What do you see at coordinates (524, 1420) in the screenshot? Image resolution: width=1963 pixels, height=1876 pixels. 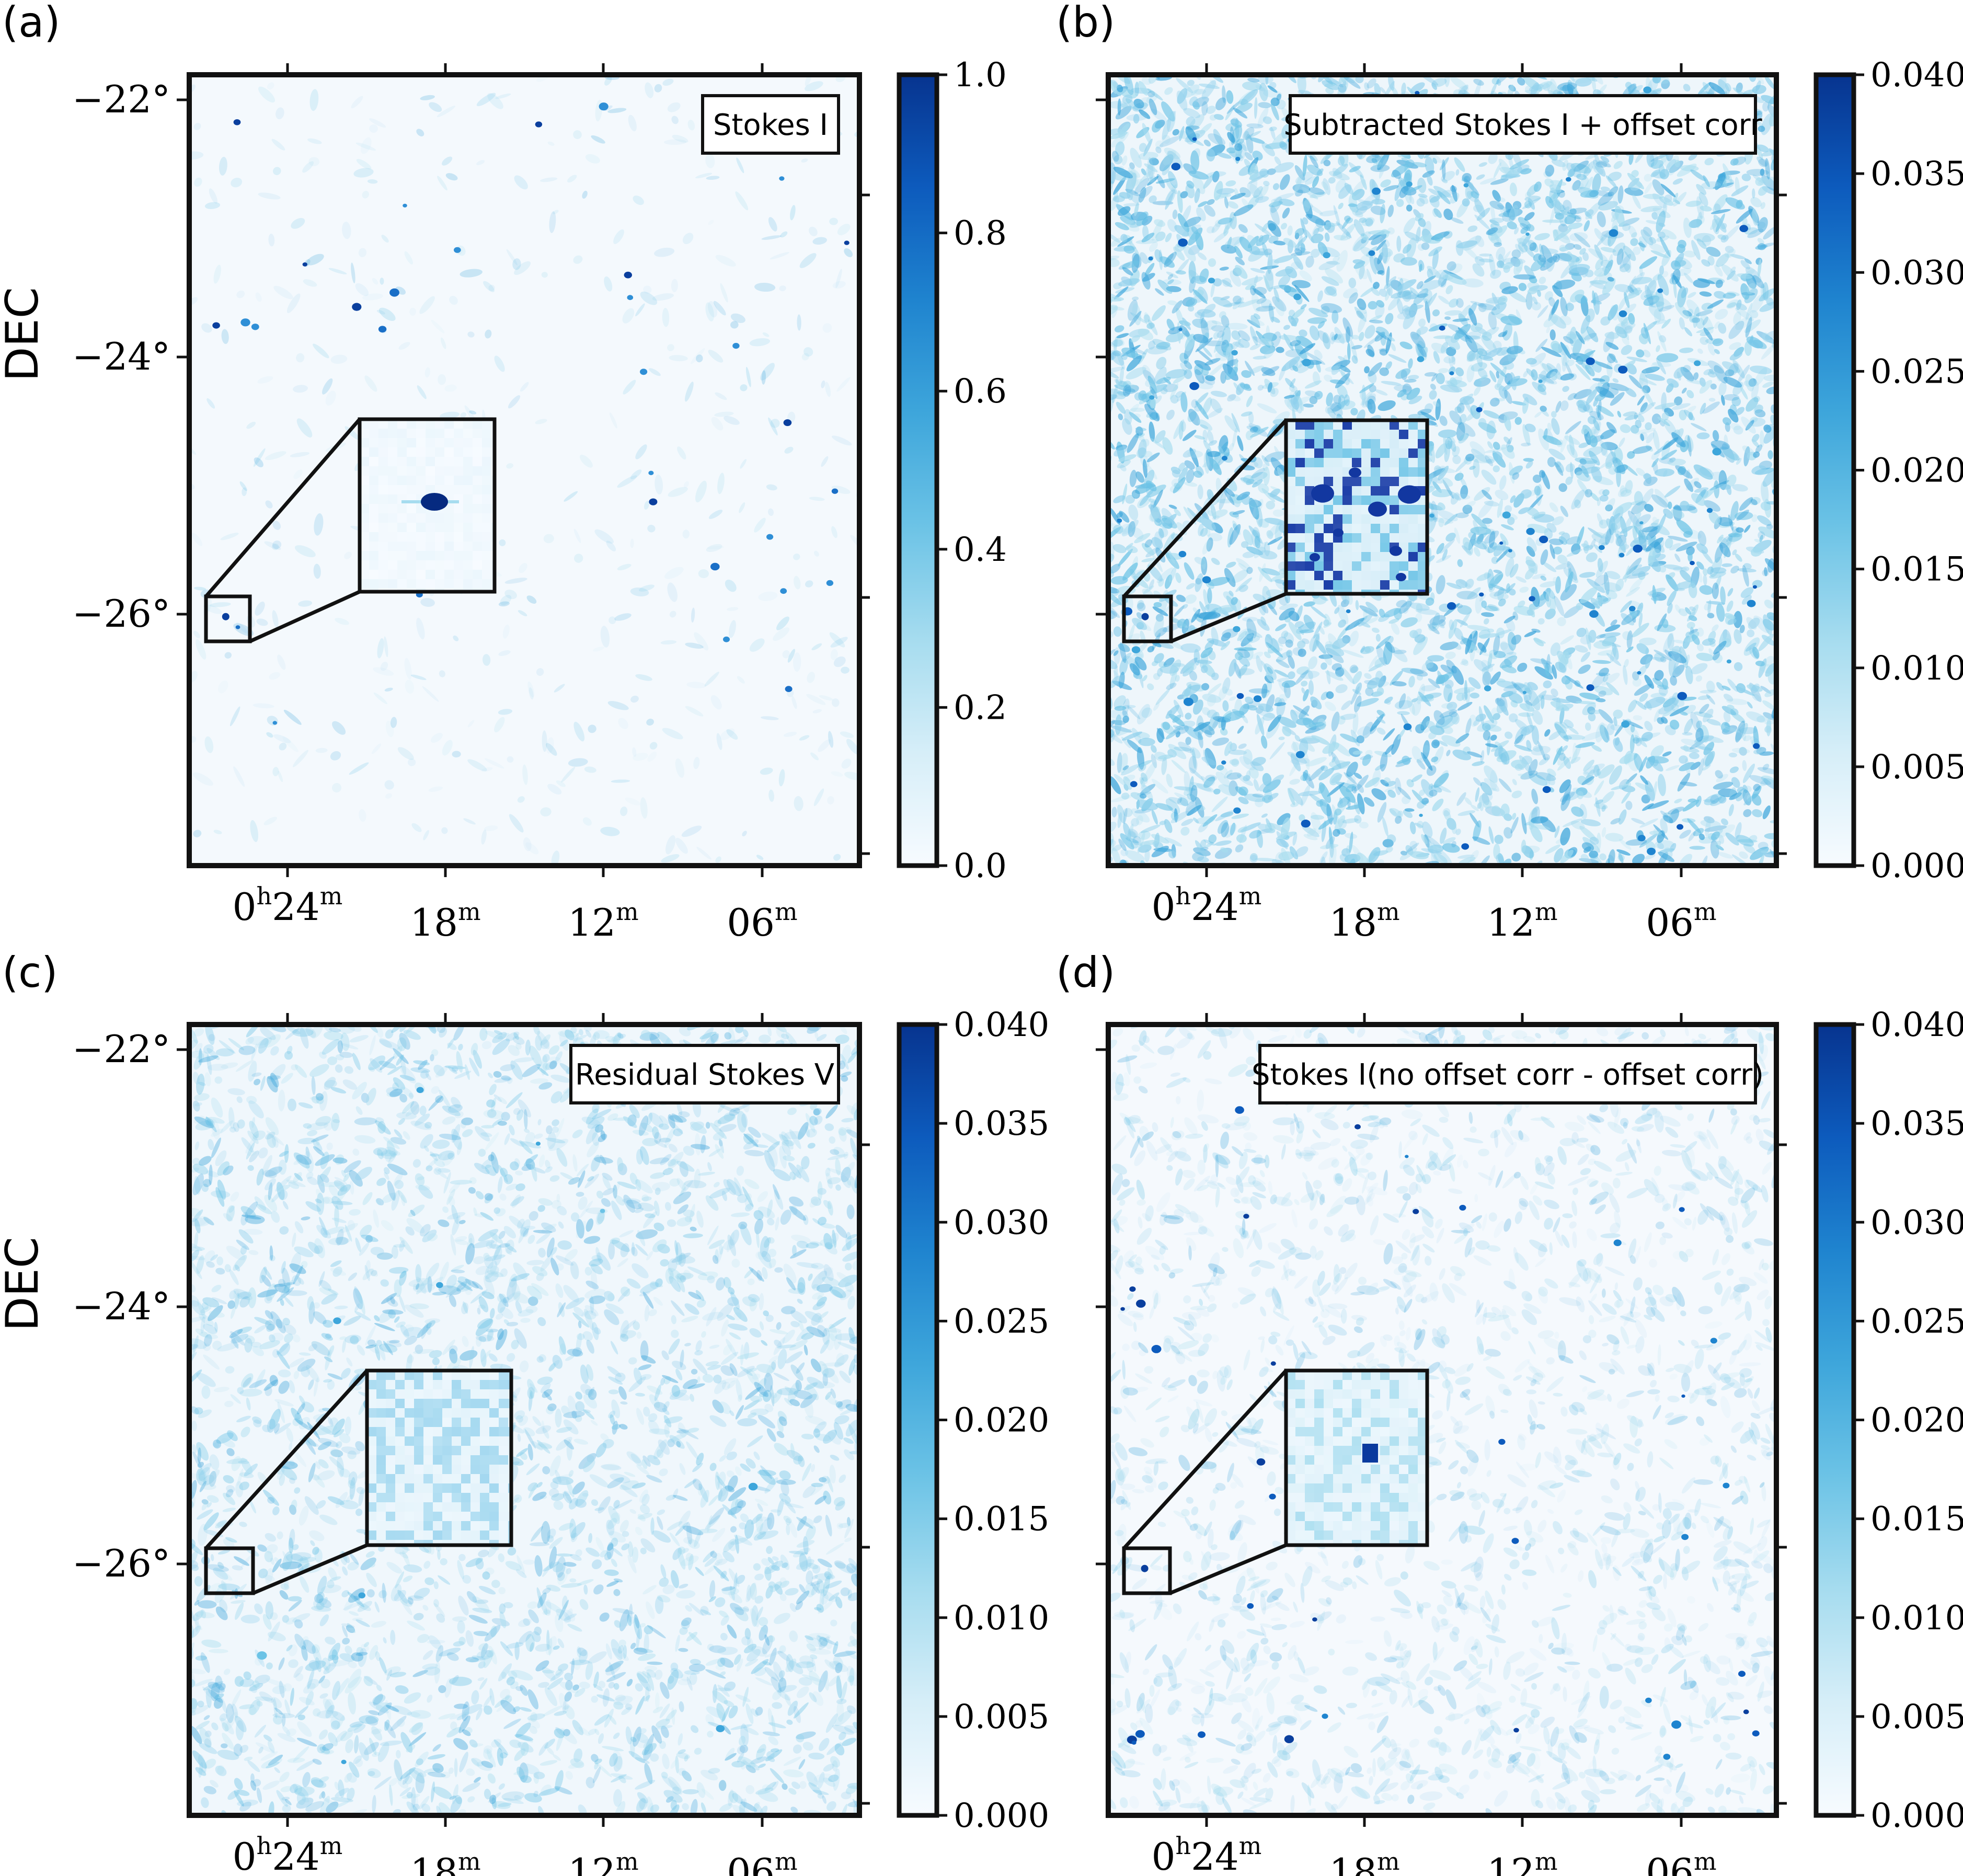 I see `sky-image` at bounding box center [524, 1420].